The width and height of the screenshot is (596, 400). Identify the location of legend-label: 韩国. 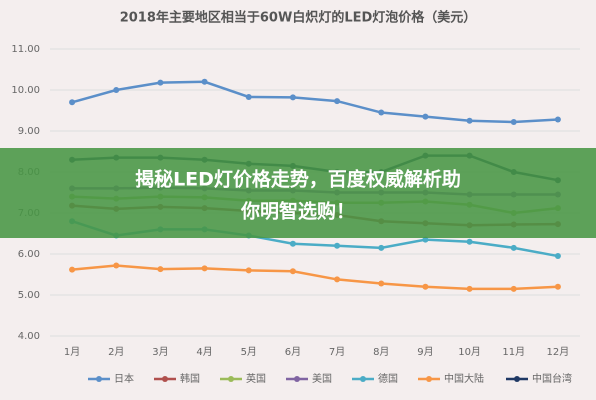
(190, 378).